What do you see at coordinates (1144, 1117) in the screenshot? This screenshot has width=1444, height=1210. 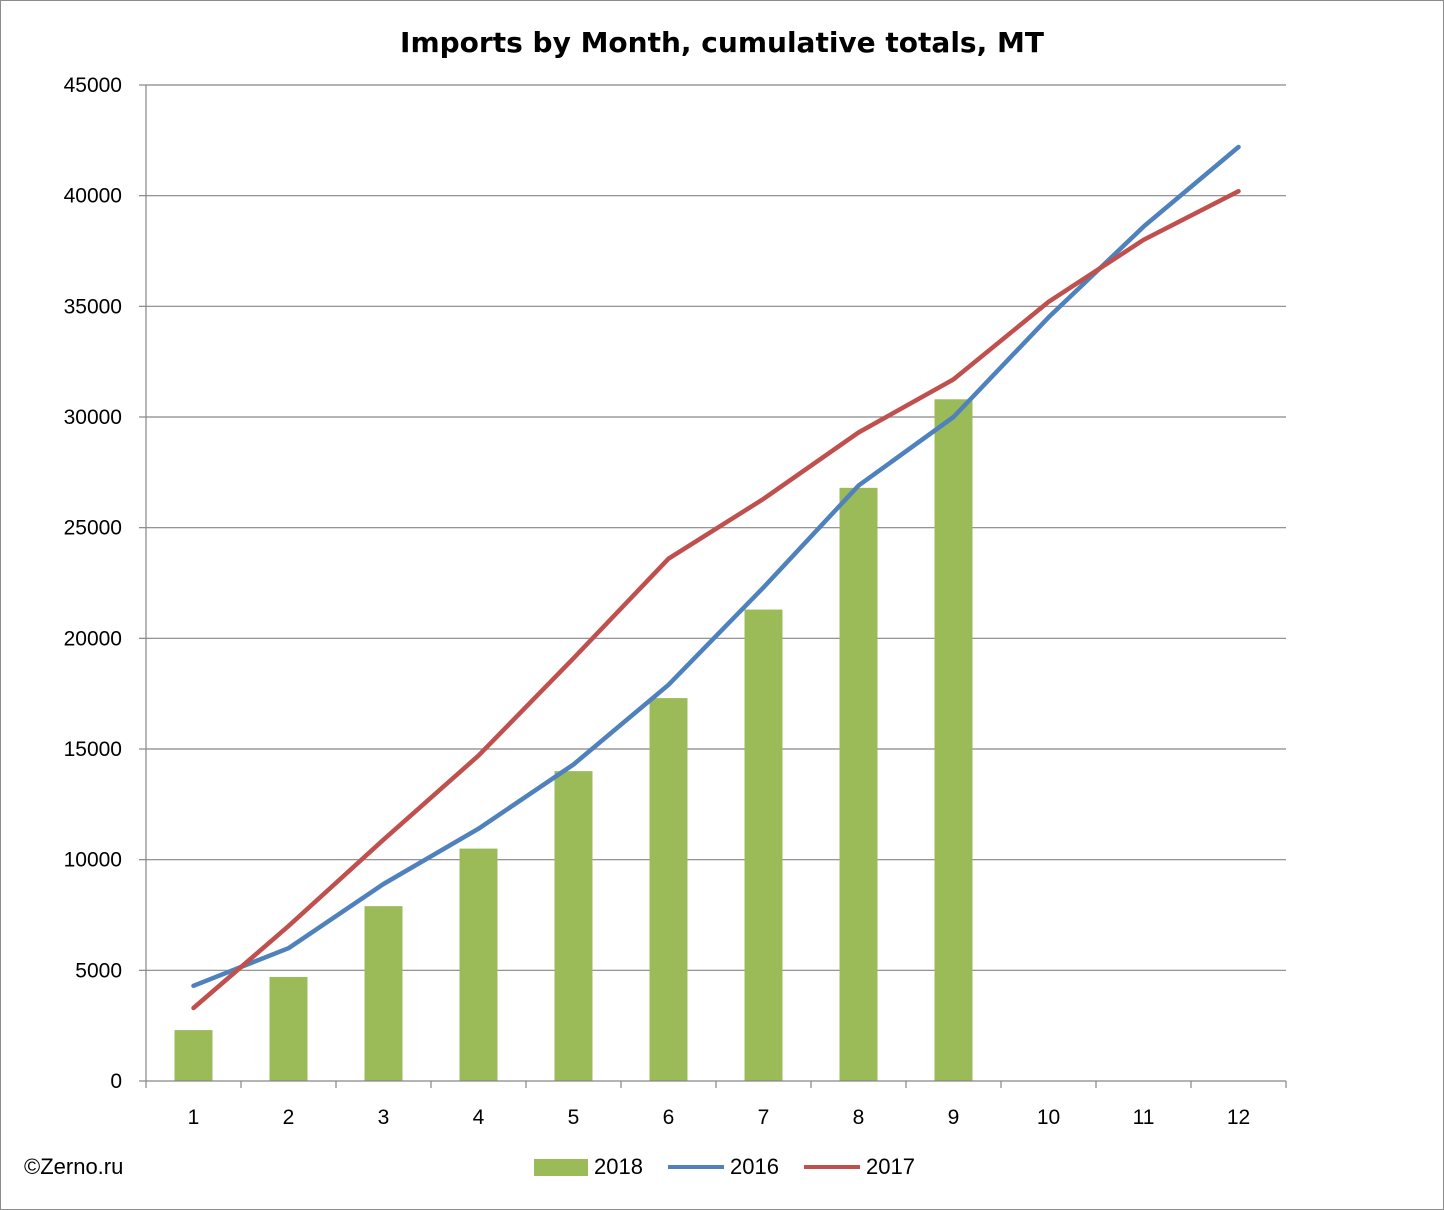 I see `x-tick-label-11: 11` at bounding box center [1144, 1117].